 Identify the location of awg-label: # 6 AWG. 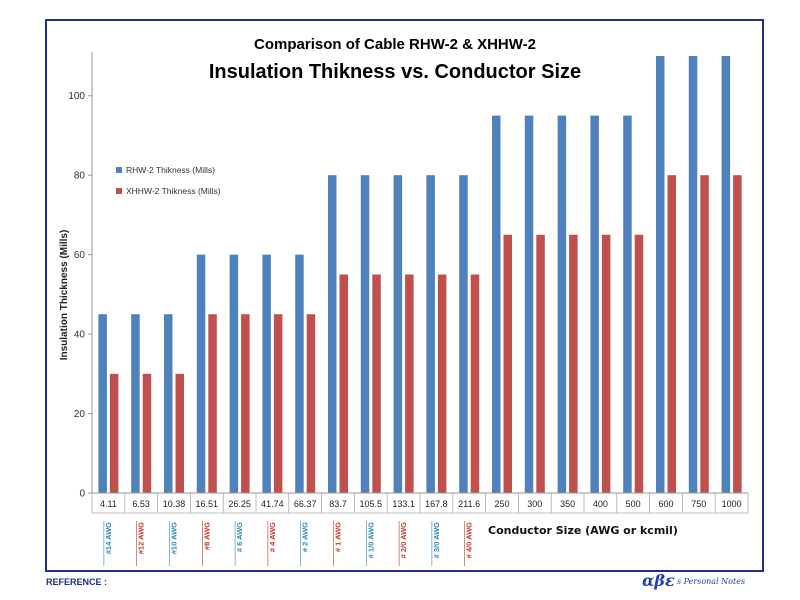
(239, 537).